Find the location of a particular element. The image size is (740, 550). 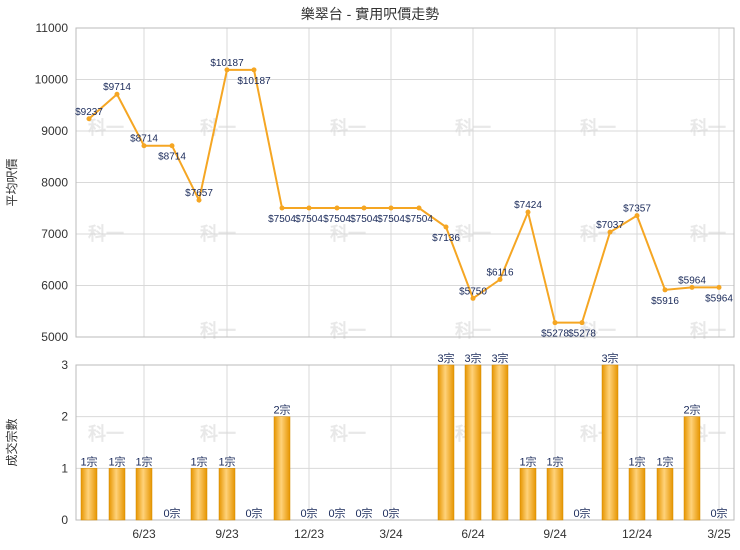

y-tick-label: 1 is located at coordinates (64, 468).